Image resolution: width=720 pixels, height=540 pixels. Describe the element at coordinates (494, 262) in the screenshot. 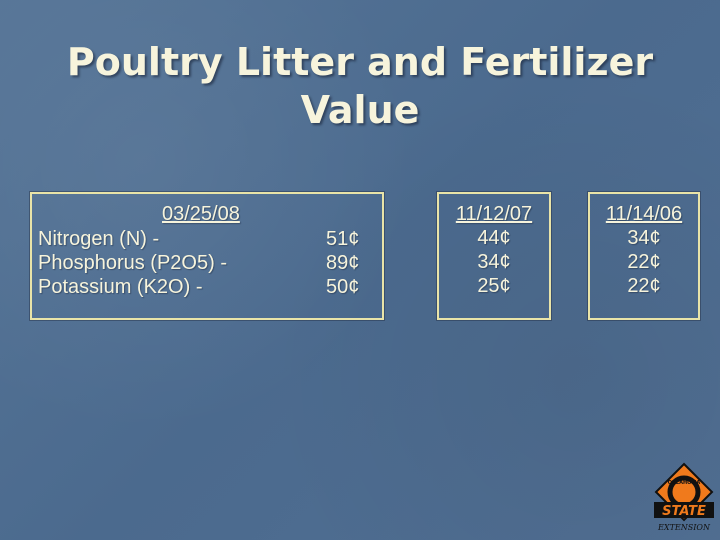

I see `price-phosphorus-2007: 34¢` at that location.